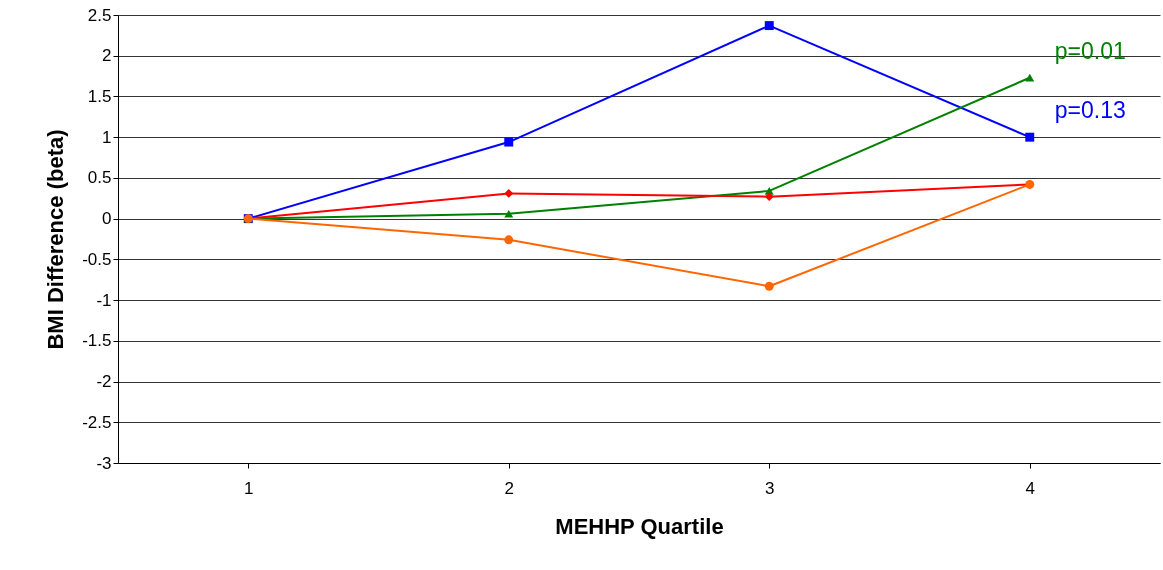  Describe the element at coordinates (56, 239) in the screenshot. I see `y-axis-title: BMI Difference (beta)` at that location.